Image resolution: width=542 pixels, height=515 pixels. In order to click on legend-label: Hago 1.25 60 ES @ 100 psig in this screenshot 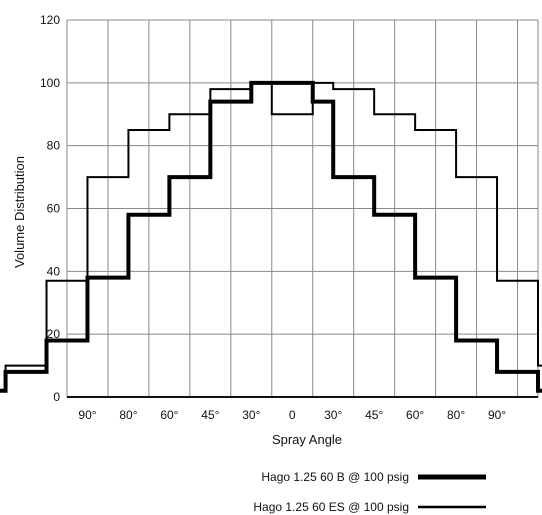, I will do `click(331, 507)`.